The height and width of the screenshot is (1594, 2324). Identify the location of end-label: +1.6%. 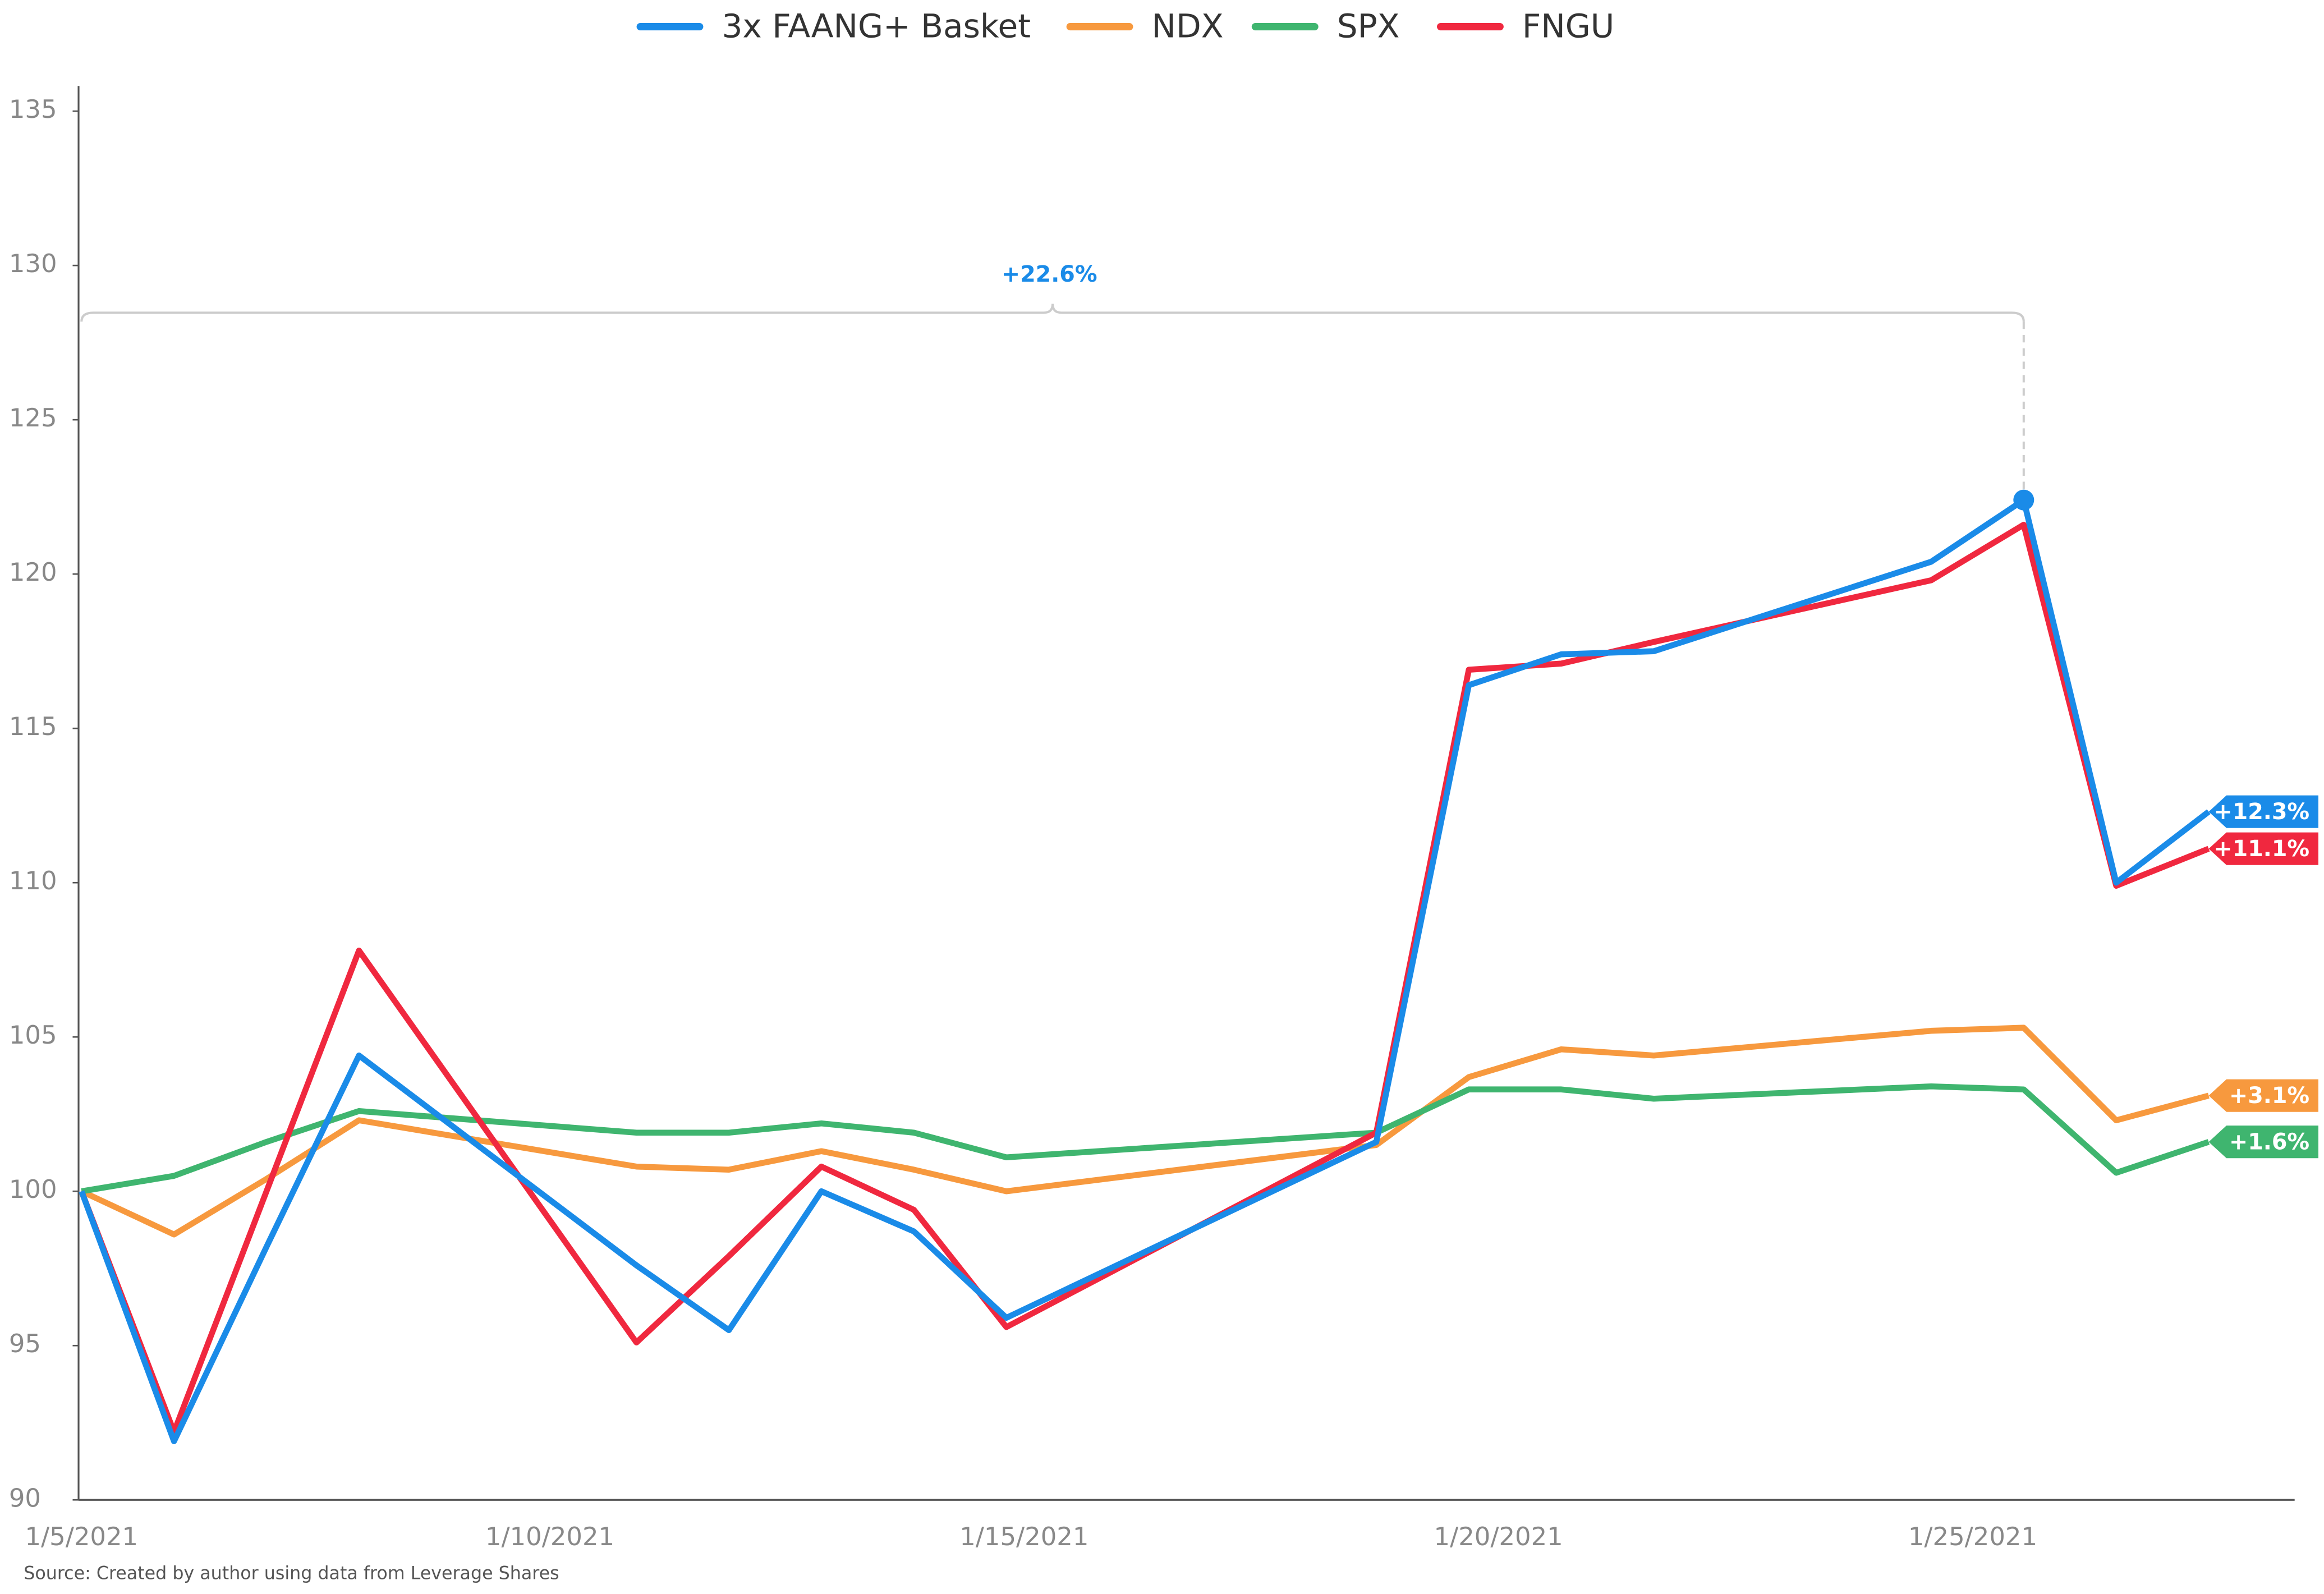
(2269, 1142).